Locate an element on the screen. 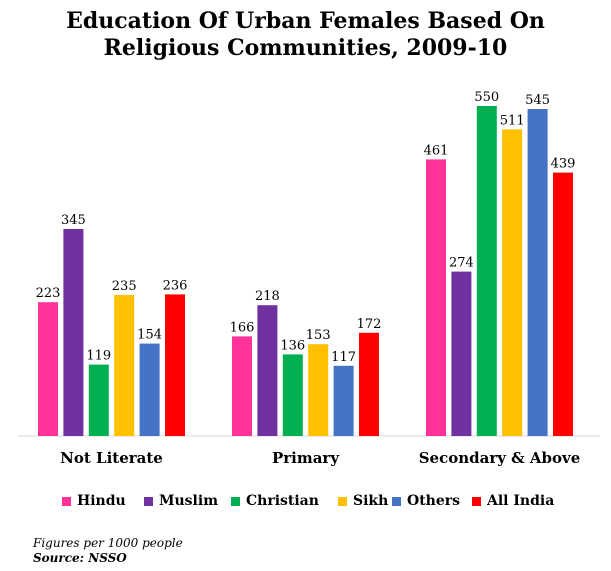 Image resolution: width=611 pixels, height=571 pixels. bar-secondary-and-above-muslim is located at coordinates (461, 353).